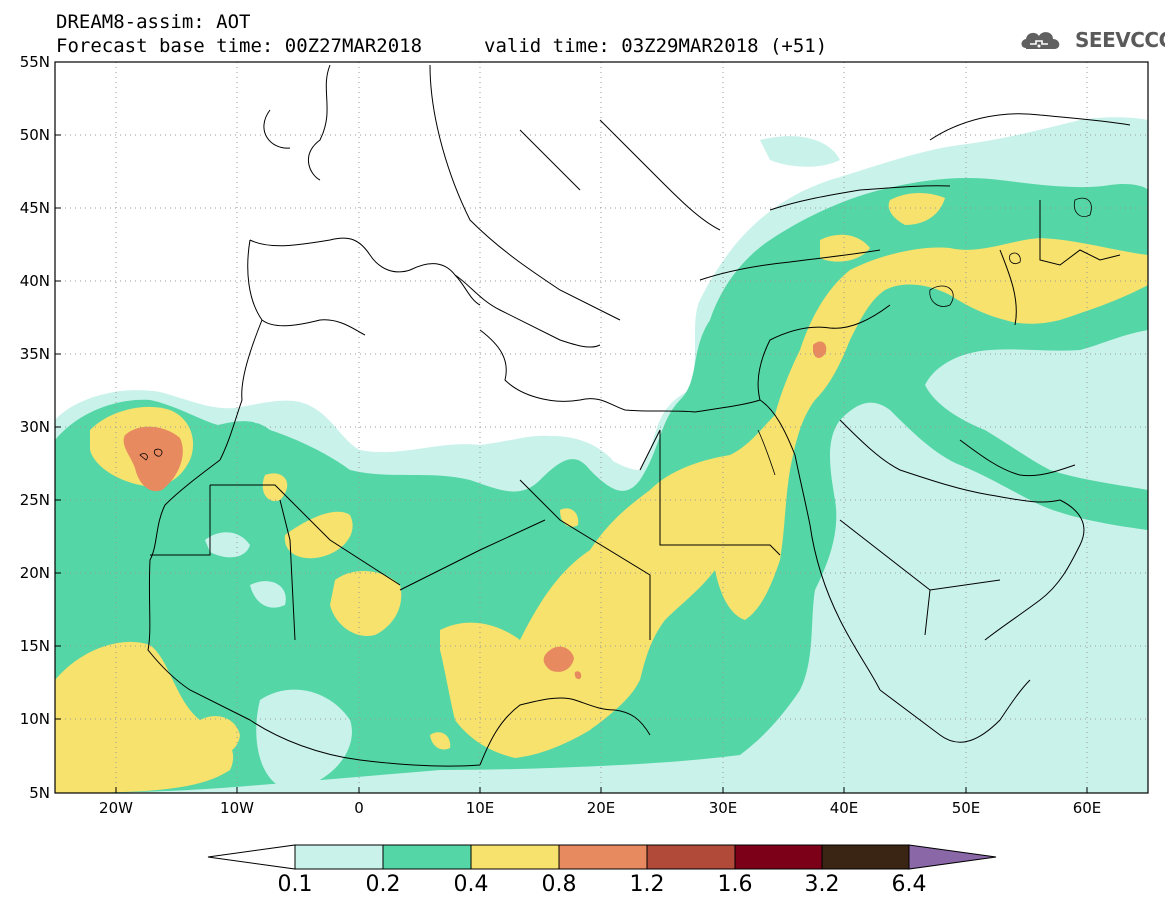 Image resolution: width=1165 pixels, height=905 pixels. I want to click on lat-label: 45N, so click(35, 208).